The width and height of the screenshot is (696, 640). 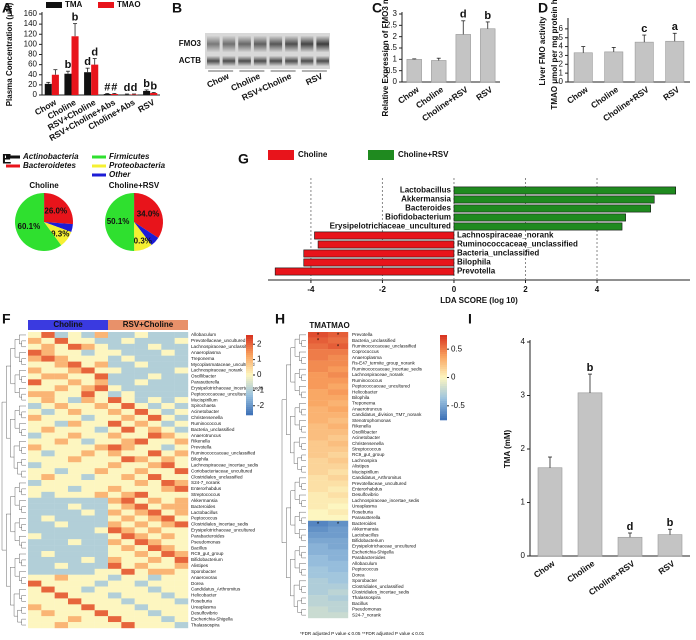 What do you see at coordinates (204, 612) in the screenshot?
I see `row-label: Desulfovibrio` at bounding box center [204, 612].